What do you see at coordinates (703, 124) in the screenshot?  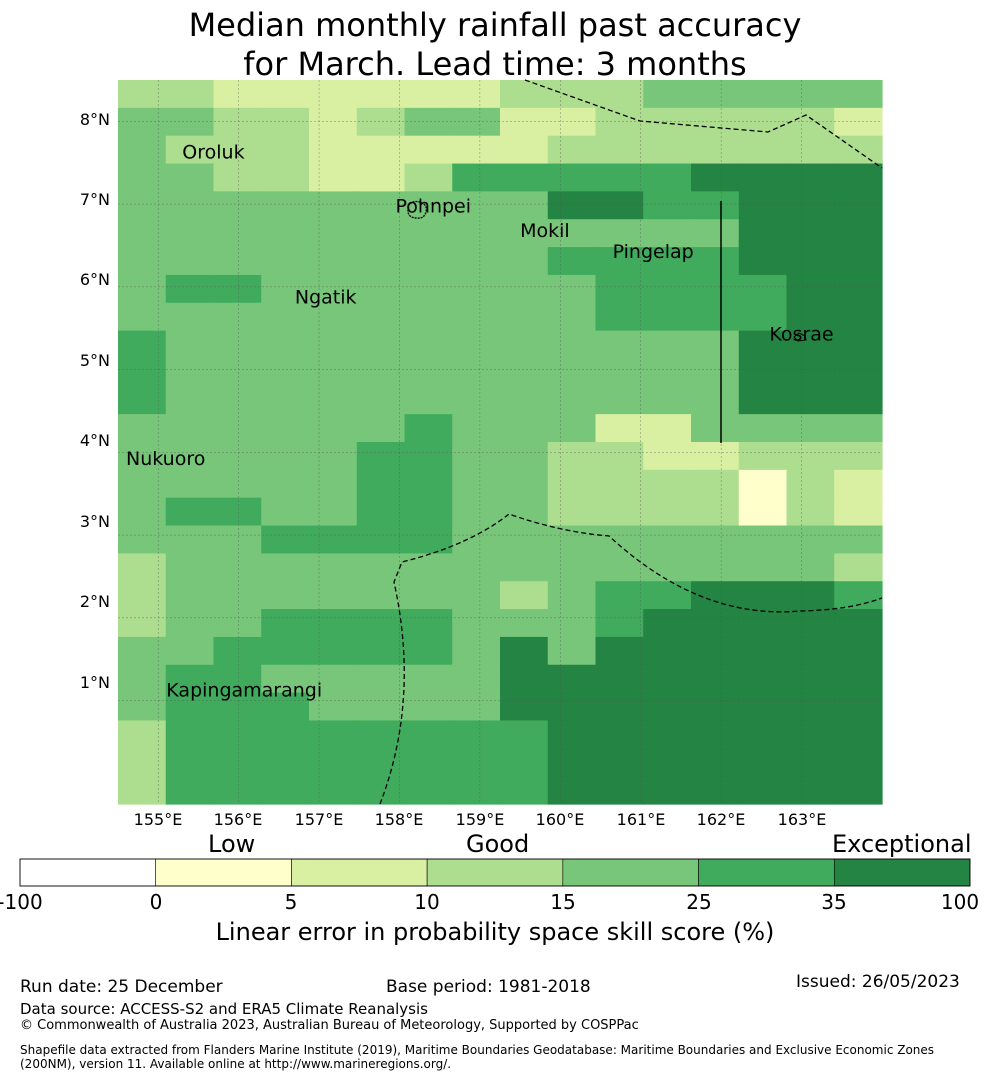 I see `eez-boundary-north` at bounding box center [703, 124].